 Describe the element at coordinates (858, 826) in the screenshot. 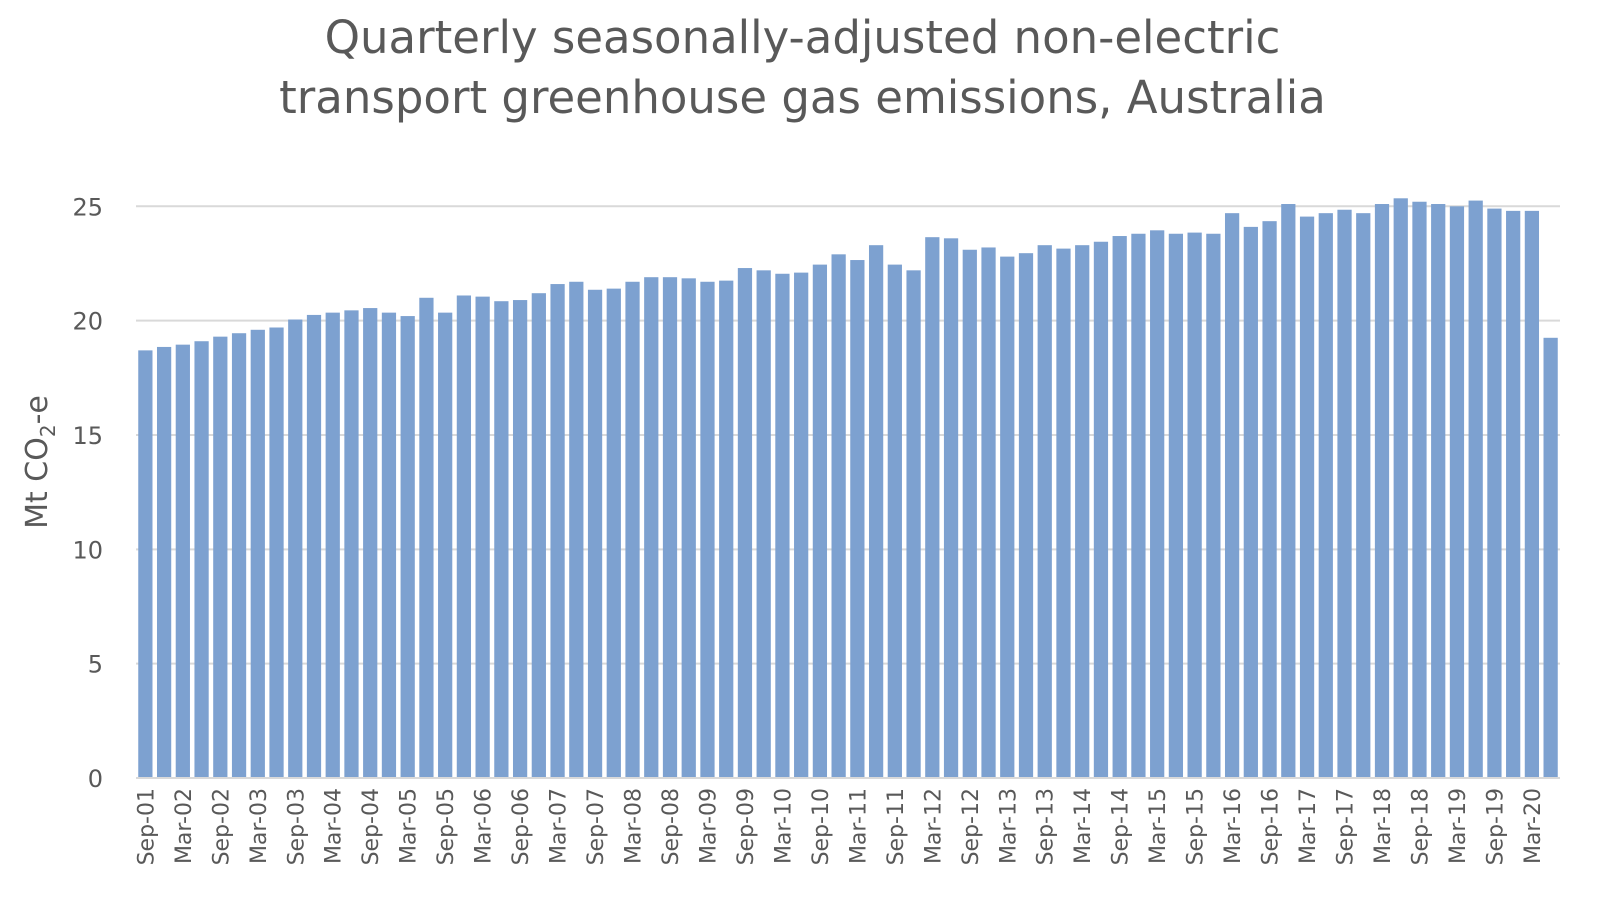

I see `x-tick-label: Mar-11` at that location.